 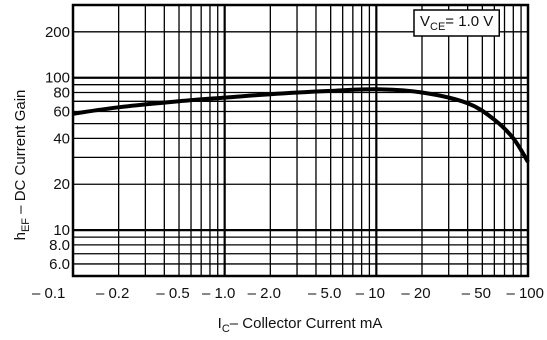 What do you see at coordinates (218, 293) in the screenshot?
I see `x-tick-label: – 1.0` at bounding box center [218, 293].